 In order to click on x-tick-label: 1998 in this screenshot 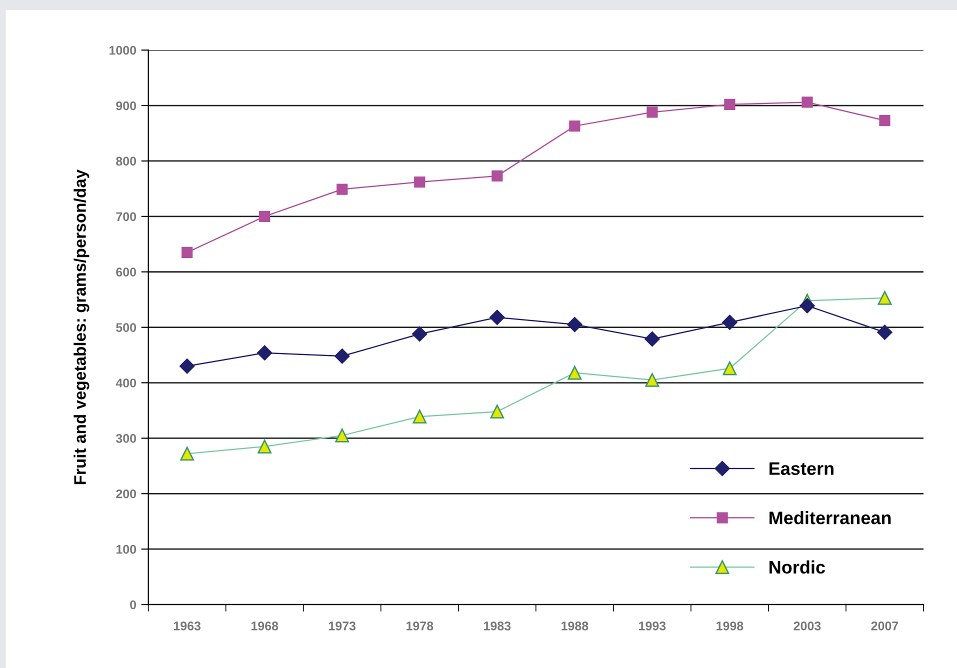, I will do `click(730, 626)`.